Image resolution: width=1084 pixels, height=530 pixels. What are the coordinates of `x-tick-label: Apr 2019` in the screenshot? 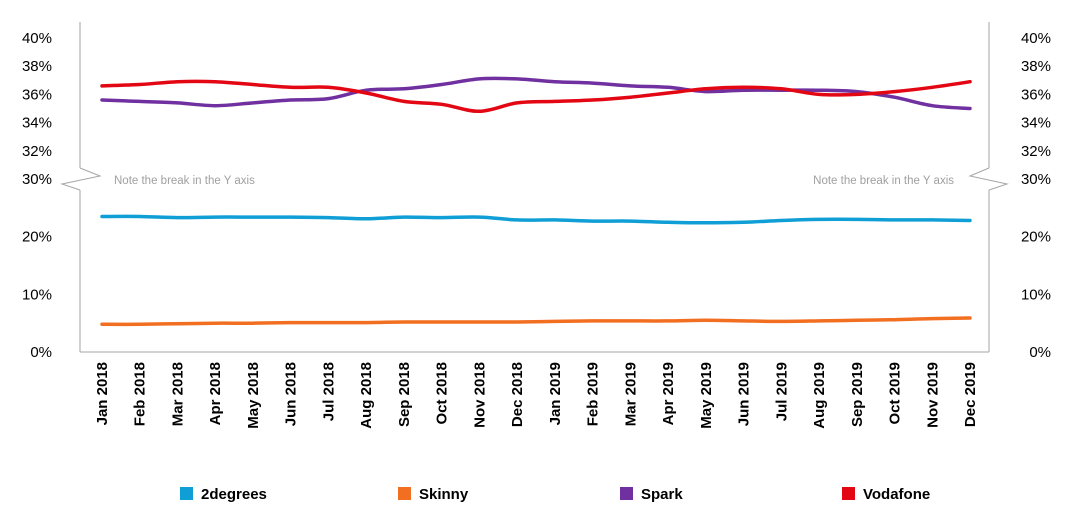 It's located at (668, 393).